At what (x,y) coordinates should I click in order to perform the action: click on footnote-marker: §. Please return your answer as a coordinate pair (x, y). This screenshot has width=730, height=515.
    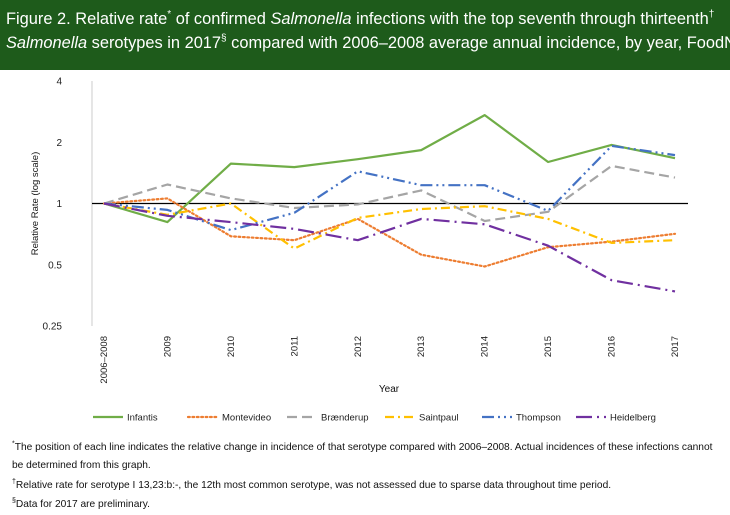
    Looking at the image, I should click on (14, 501).